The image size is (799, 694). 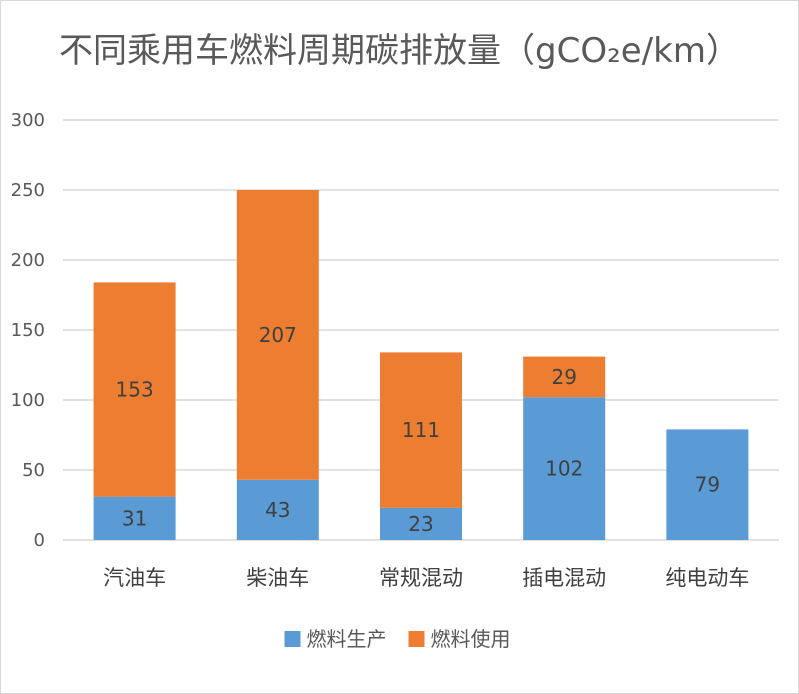 What do you see at coordinates (347, 639) in the screenshot?
I see `legend-label: 燃料生产` at bounding box center [347, 639].